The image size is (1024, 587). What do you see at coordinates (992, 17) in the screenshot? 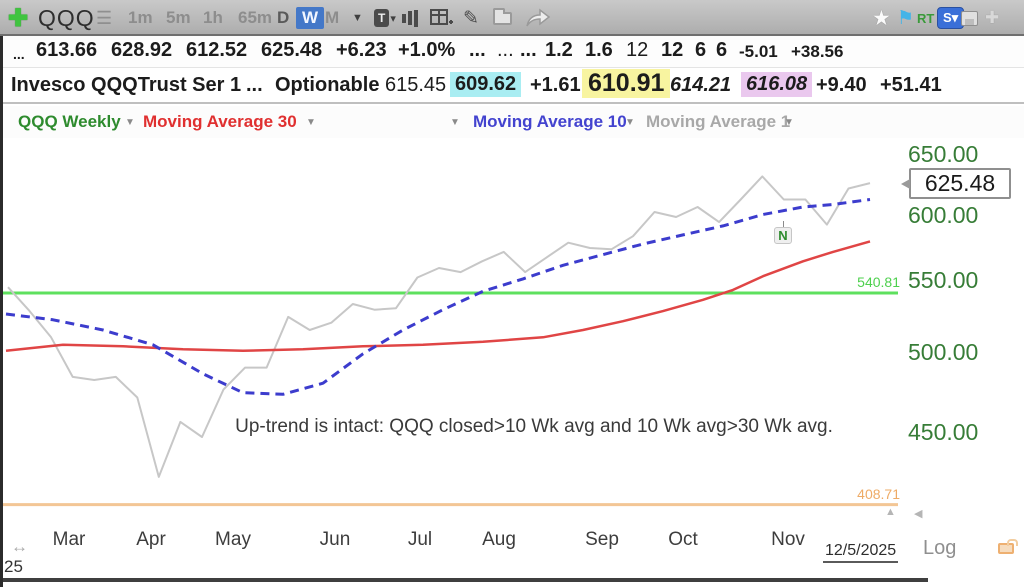
I see `move-window-icon: ✚` at bounding box center [992, 17].